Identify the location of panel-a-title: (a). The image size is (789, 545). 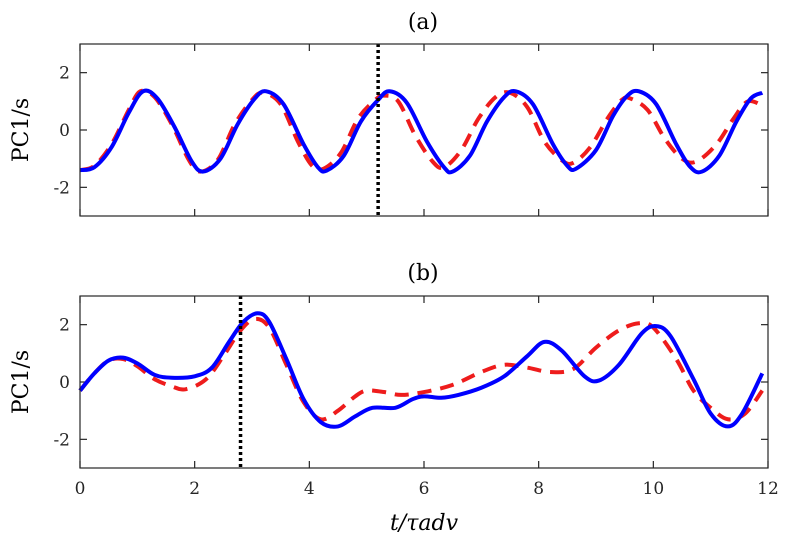
(423, 22).